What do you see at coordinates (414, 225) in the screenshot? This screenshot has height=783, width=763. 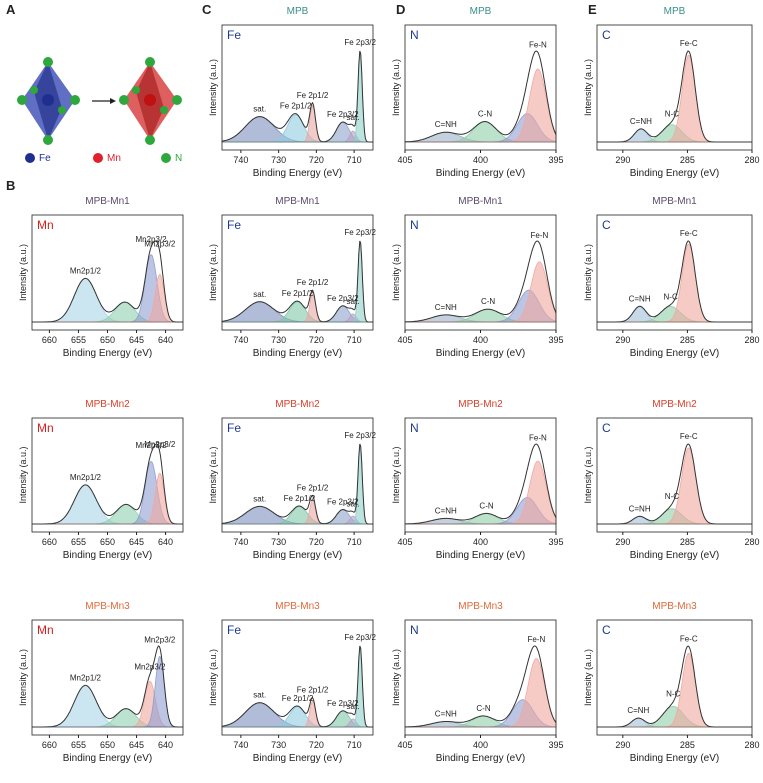 I see `element-label: N` at bounding box center [414, 225].